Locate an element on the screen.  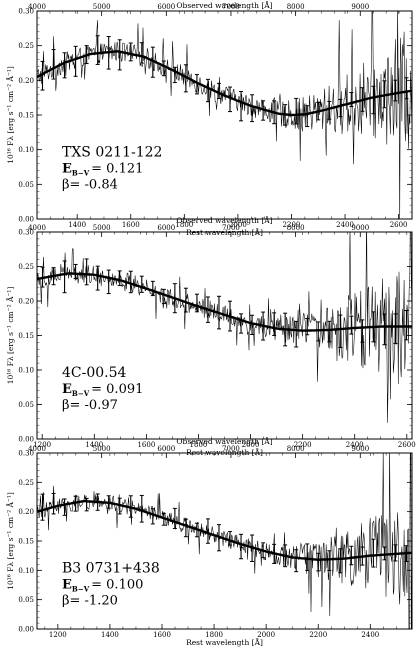
object-name: B3 0731+438 is located at coordinates (111, 569).